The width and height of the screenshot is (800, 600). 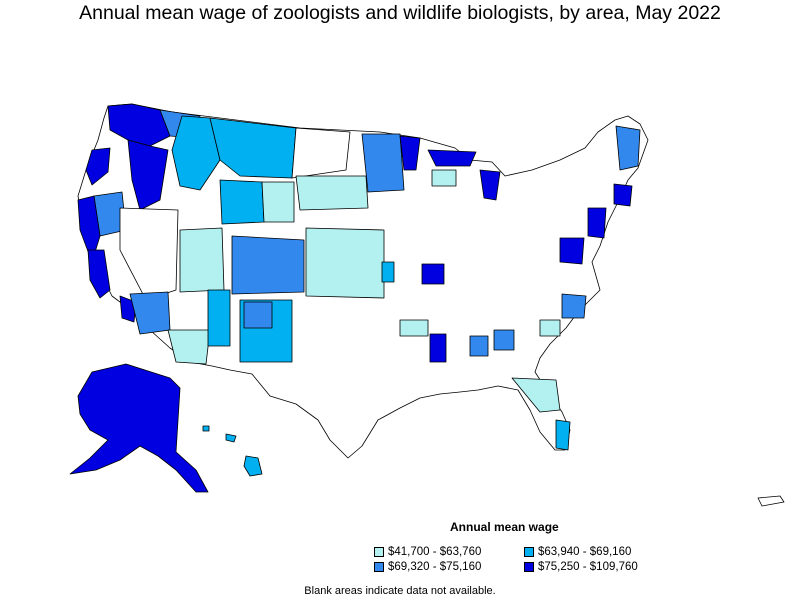 I want to click on area-nc, so click(x=550, y=328).